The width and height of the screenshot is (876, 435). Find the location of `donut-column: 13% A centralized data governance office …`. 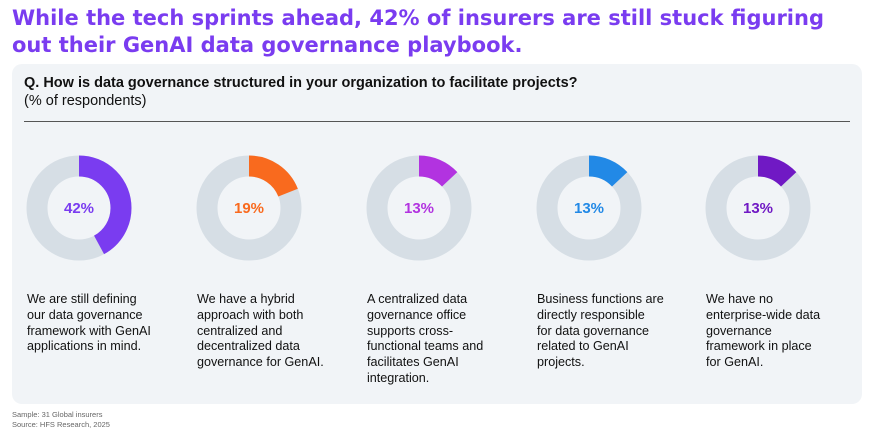

donut-column: 13% A centralized data governance office … is located at coordinates (440, 270).